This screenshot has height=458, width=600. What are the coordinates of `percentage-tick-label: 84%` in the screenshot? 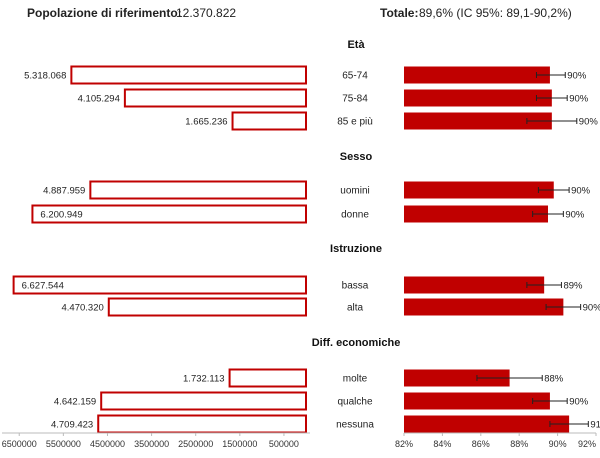 It's located at (442, 444).